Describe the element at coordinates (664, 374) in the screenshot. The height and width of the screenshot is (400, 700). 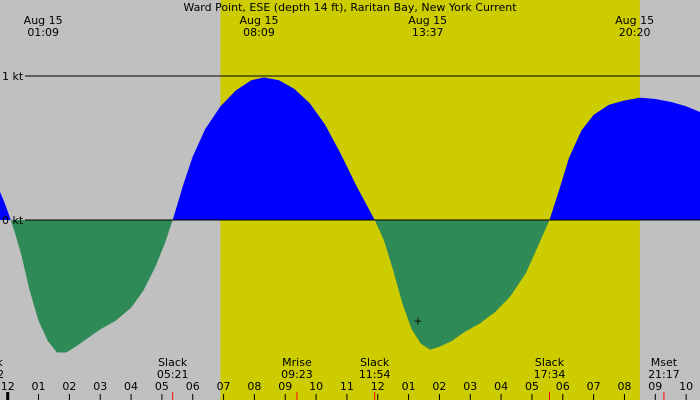
I see `bottom-event-time: 21:17` at that location.